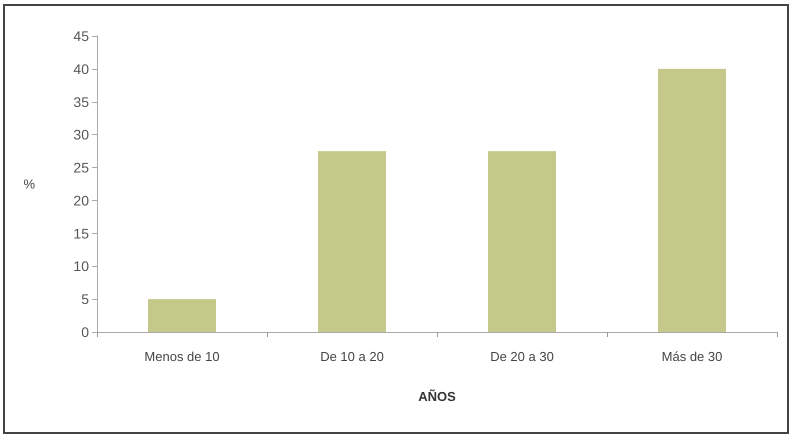 This screenshot has height=441, width=796. Describe the element at coordinates (182, 356) in the screenshot. I see `x-tick-label: Menos de 10` at that location.